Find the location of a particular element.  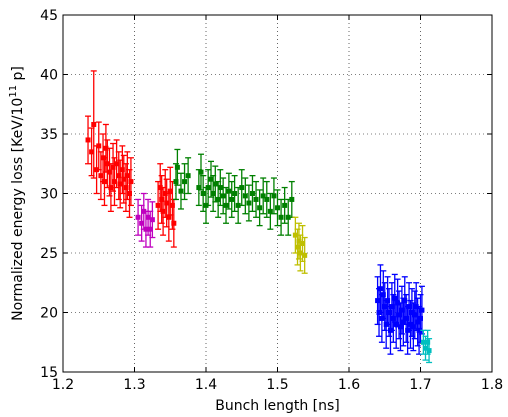

y-tick-label: 15 is located at coordinates (49, 373).